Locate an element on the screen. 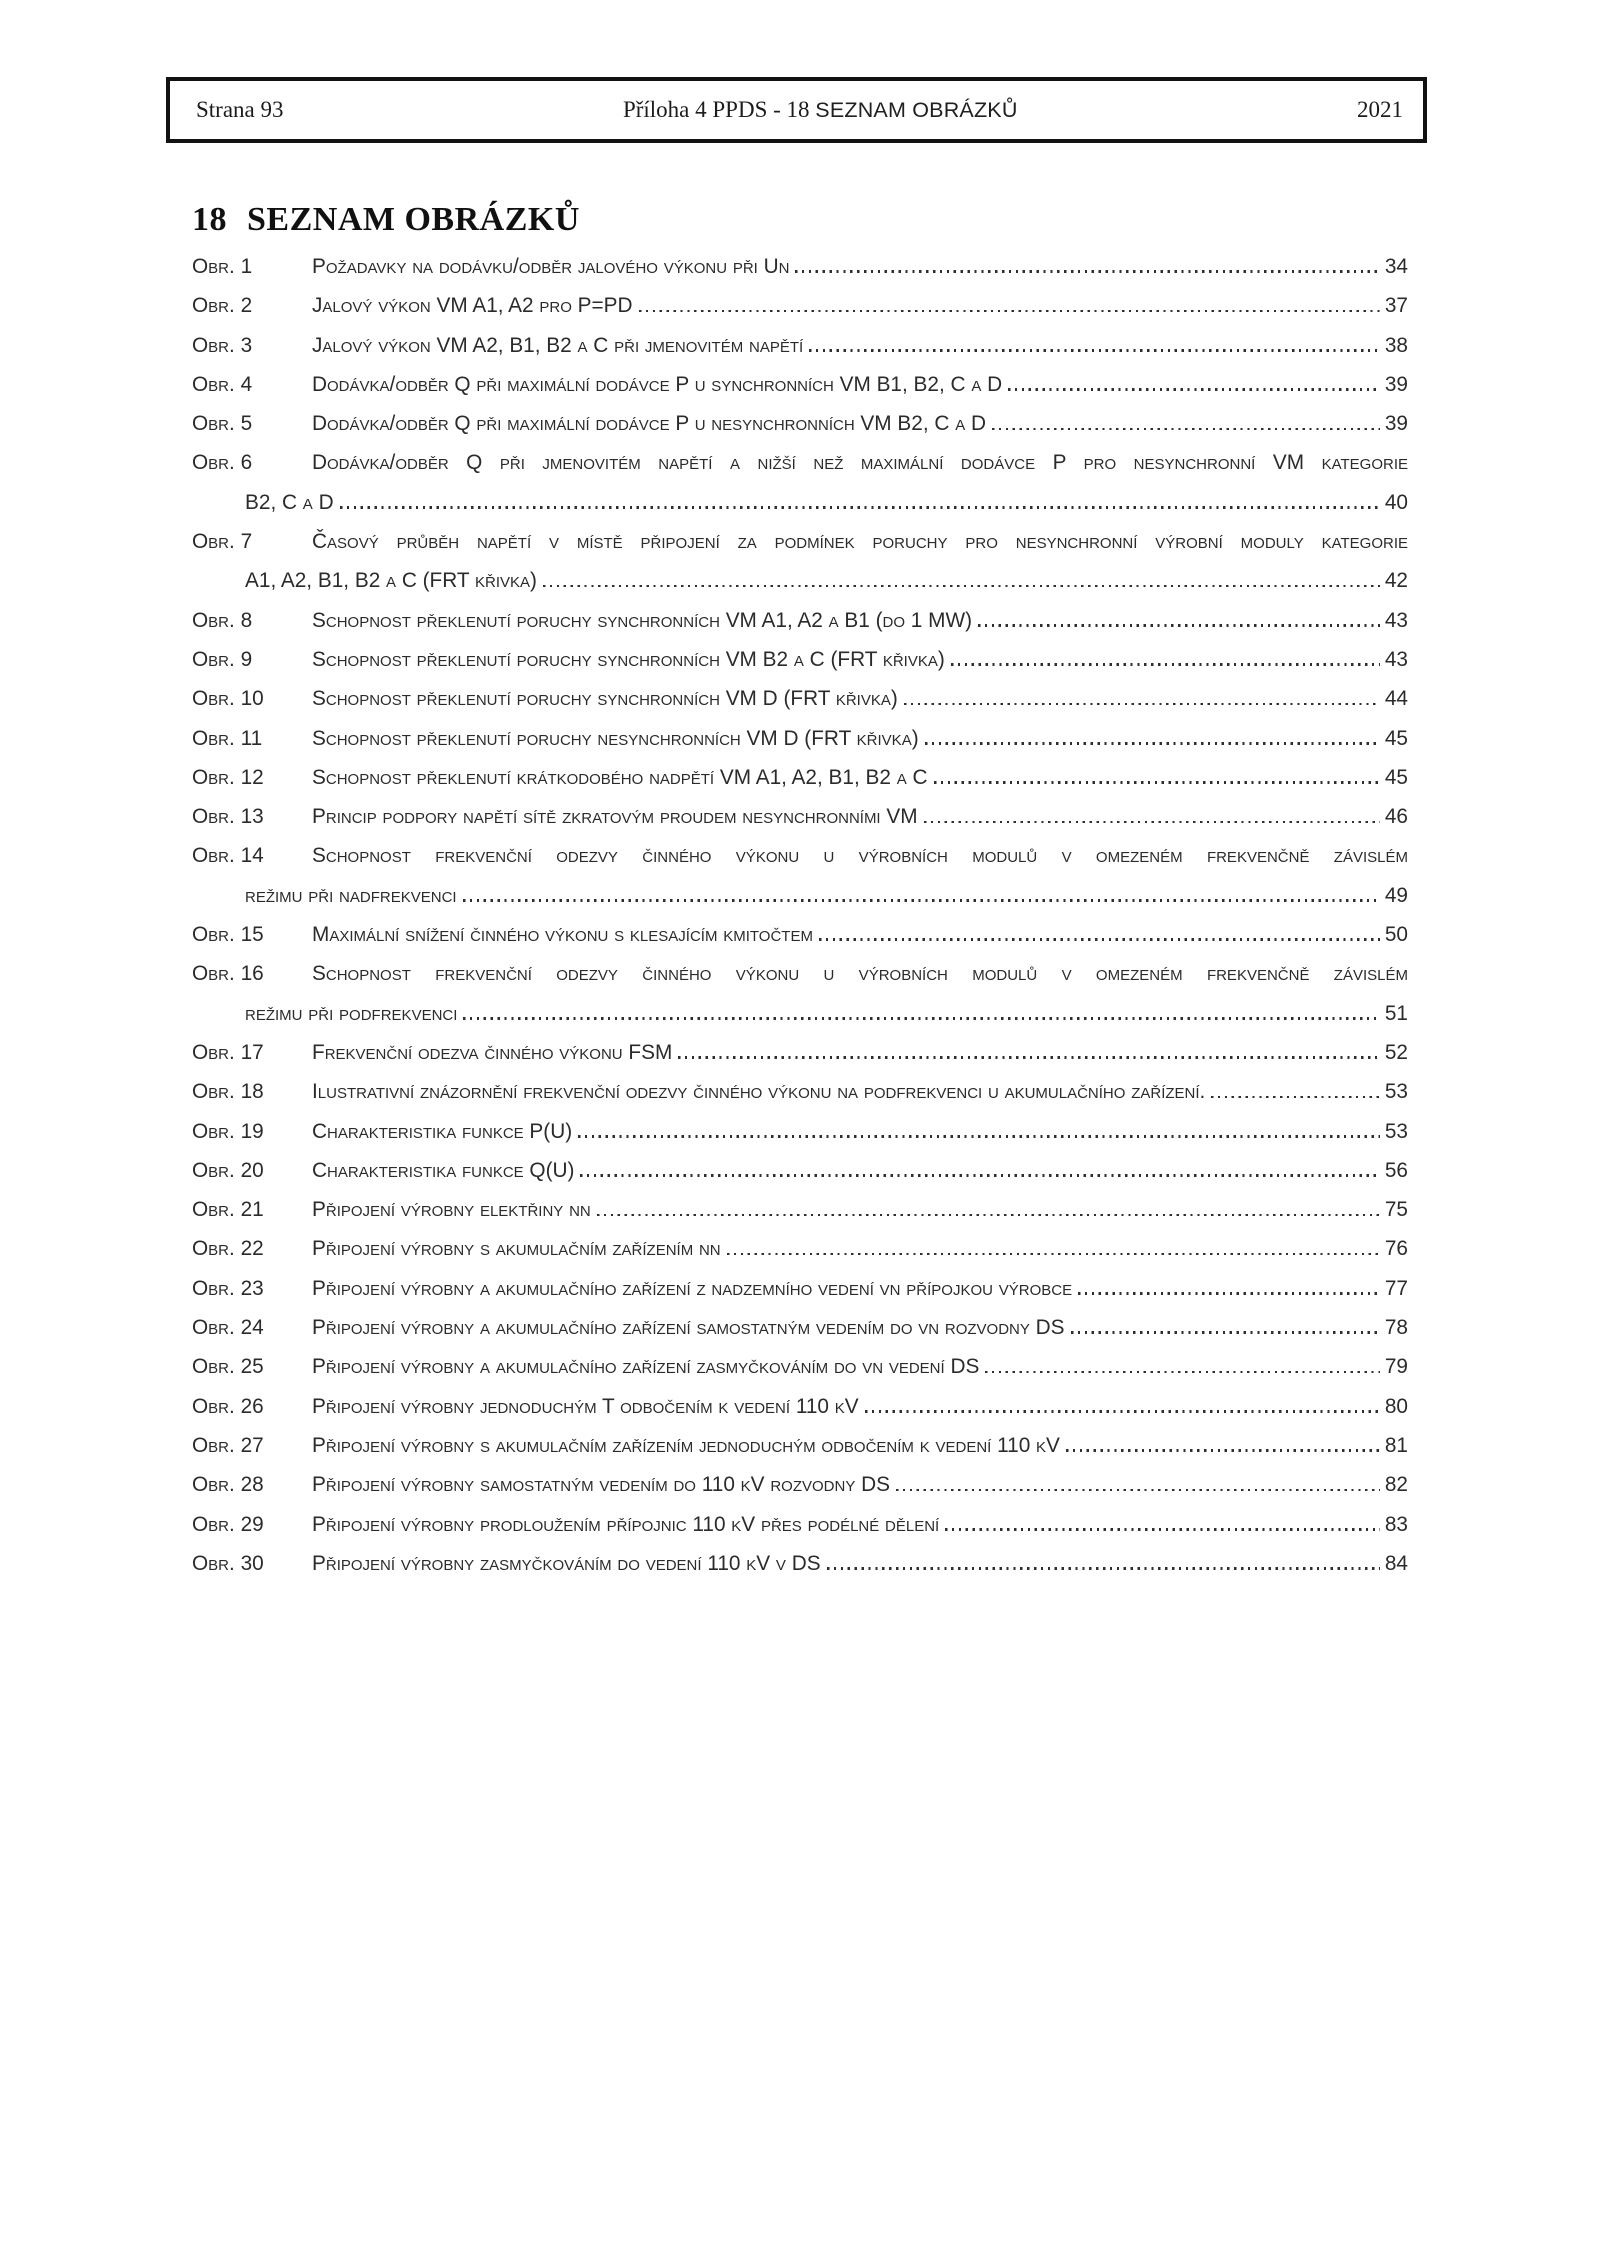 The height and width of the screenshot is (2262, 1600). toc-entry-label: Obr. 1 is located at coordinates (222, 266).